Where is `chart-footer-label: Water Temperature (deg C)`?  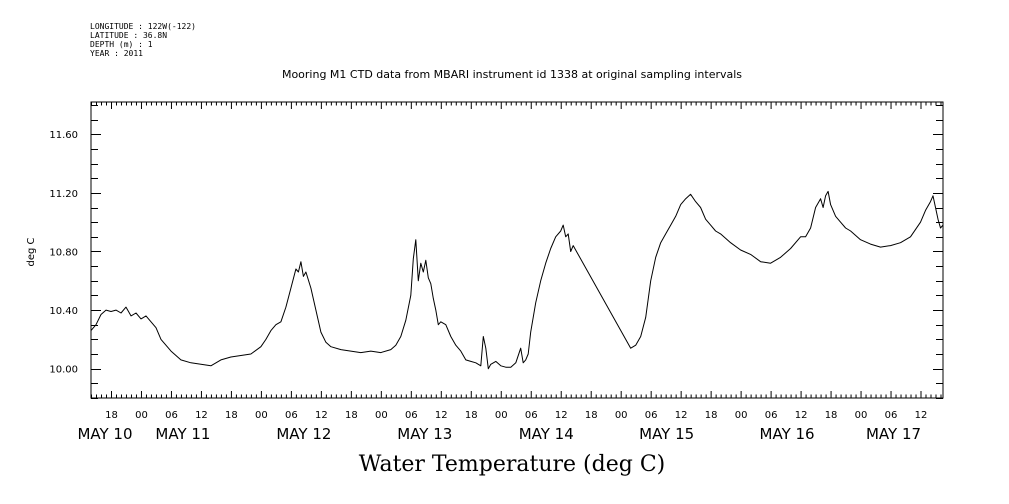
chart-footer-label: Water Temperature (deg C) is located at coordinates (512, 464).